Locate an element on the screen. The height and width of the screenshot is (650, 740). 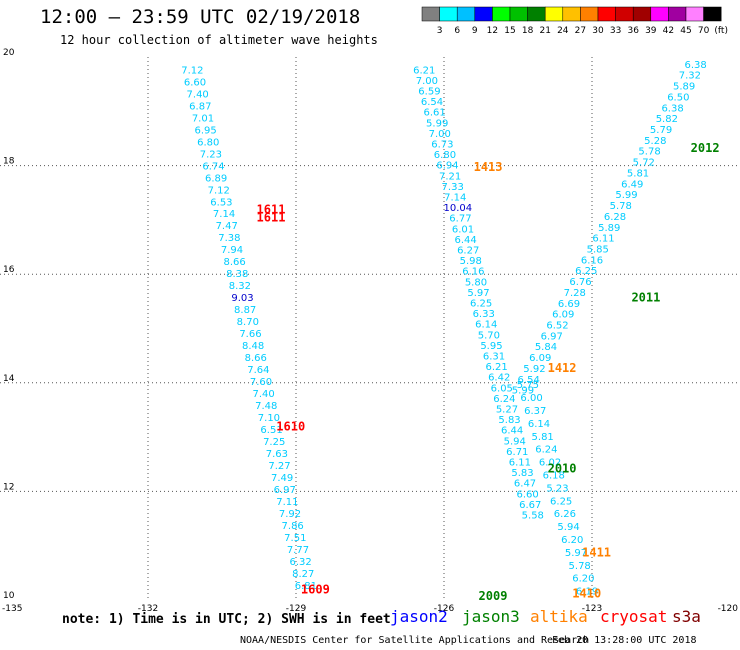
satellite-label-s3a: s3a is located at coordinates (686, 616).